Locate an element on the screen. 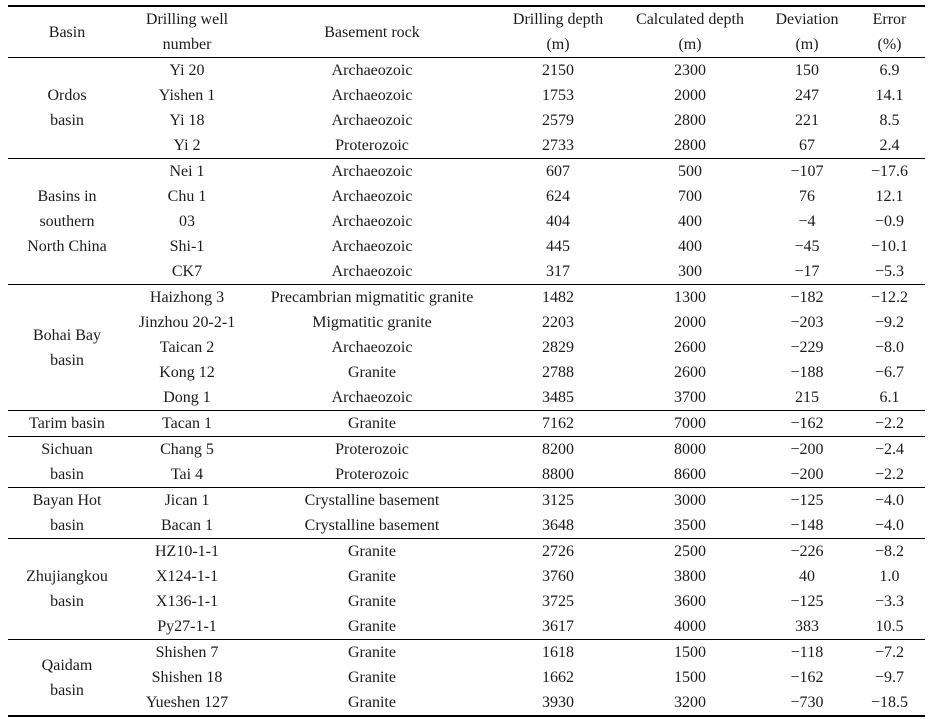  calculated-depth: 2500 is located at coordinates (690, 551).